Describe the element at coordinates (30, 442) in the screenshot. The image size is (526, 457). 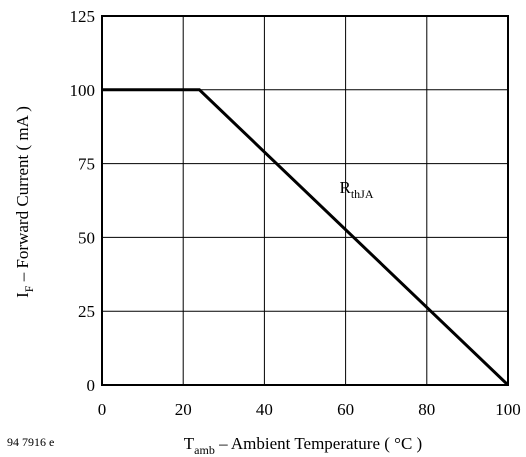
I see `figure-id: 94 7916 e` at that location.